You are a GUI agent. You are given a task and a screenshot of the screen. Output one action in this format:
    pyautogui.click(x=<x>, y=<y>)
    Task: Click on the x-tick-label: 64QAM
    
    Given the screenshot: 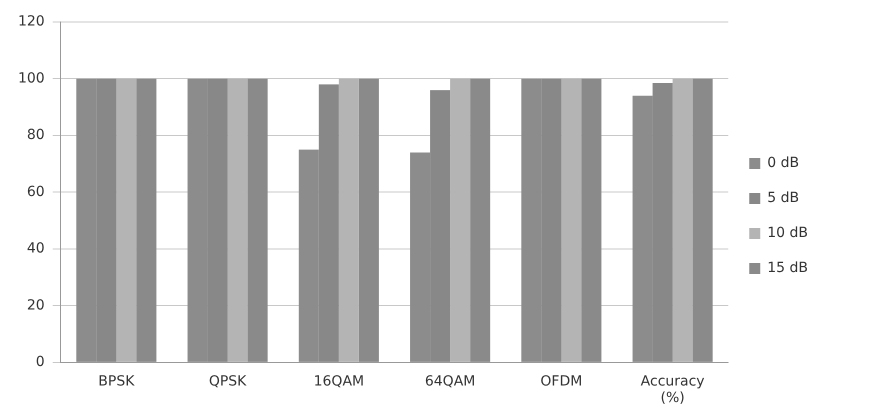 What is the action you would take?
    pyautogui.click(x=450, y=381)
    